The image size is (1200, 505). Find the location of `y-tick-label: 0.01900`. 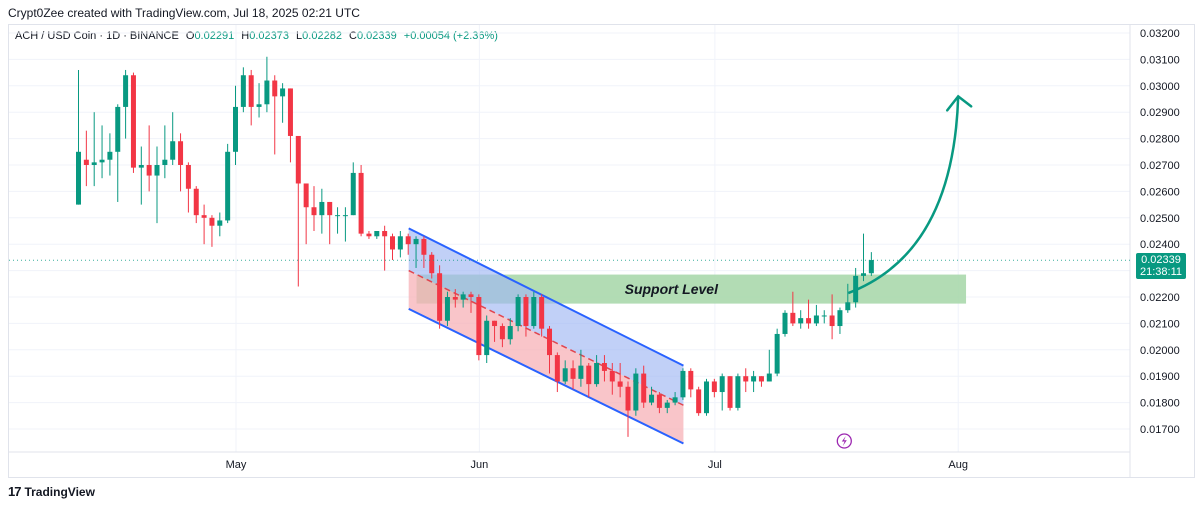

y-tick-label: 0.01900 is located at coordinates (1160, 377).